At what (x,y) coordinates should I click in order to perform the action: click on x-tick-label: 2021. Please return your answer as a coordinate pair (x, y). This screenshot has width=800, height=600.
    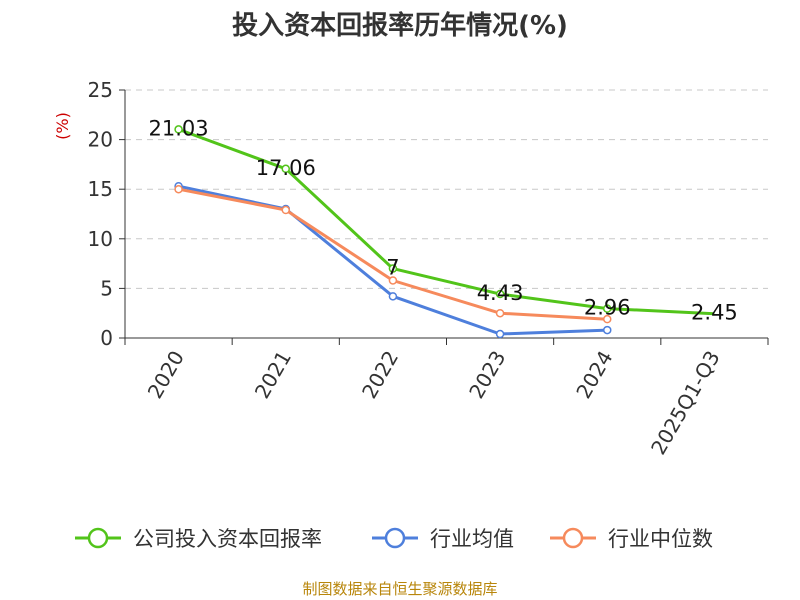
    Looking at the image, I should click on (273, 375).